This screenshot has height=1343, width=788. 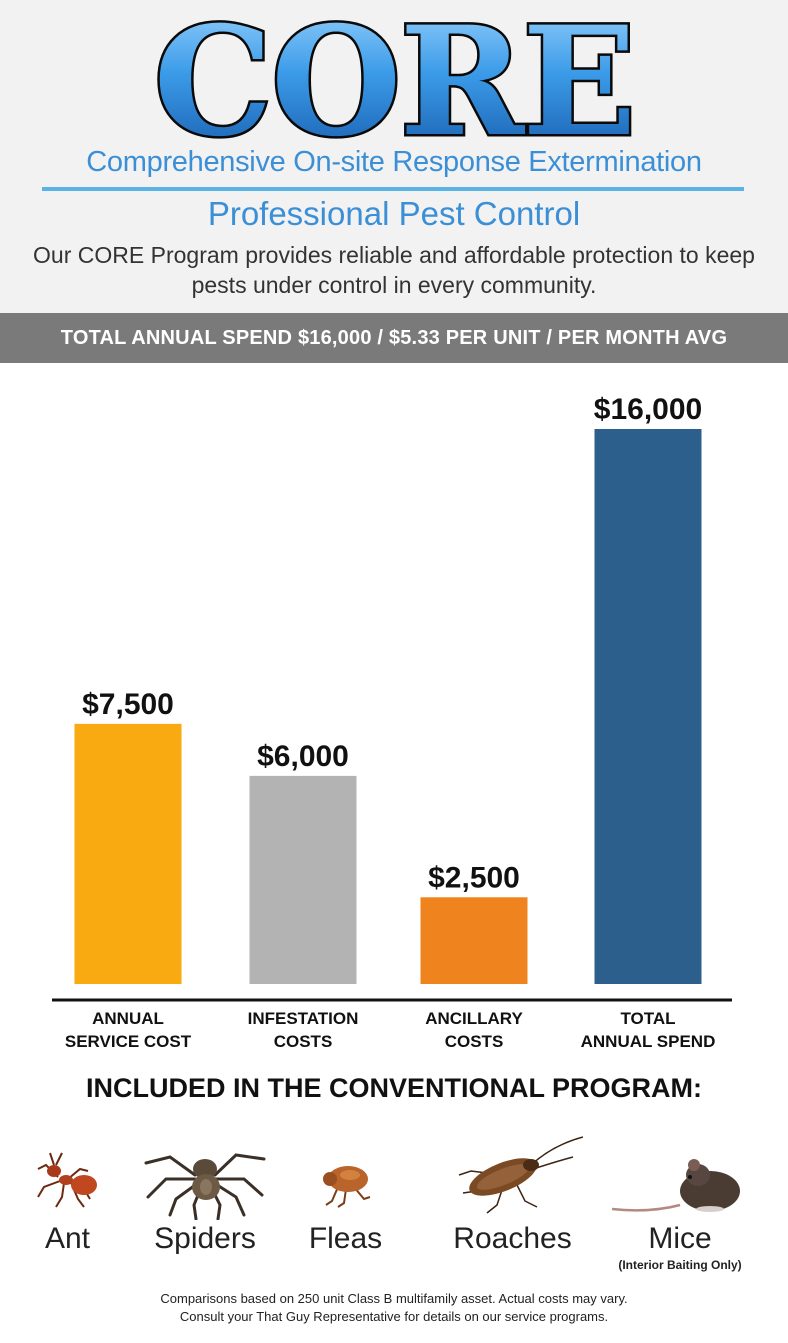 I want to click on pest-fleas: Fleas, so click(x=345, y=1195).